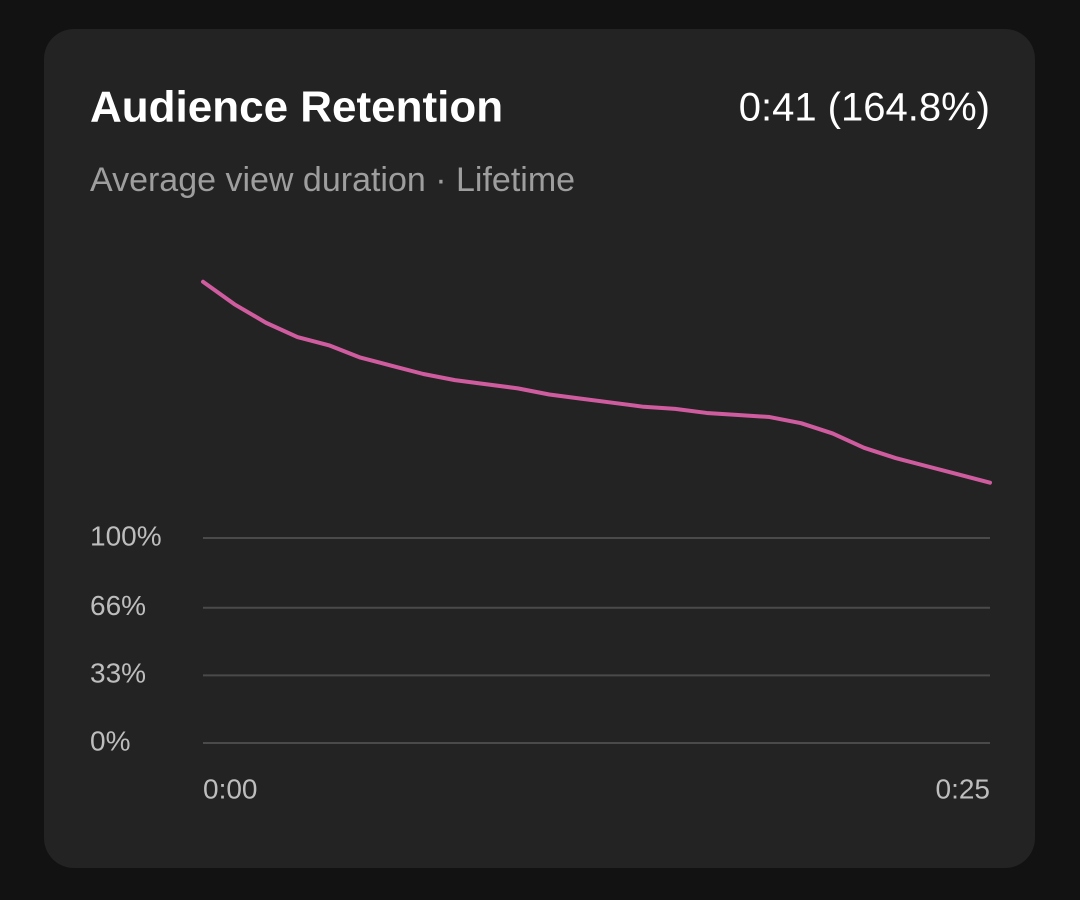  Describe the element at coordinates (864, 108) in the screenshot. I see `annotation: 0:41 (164.8%)` at that location.